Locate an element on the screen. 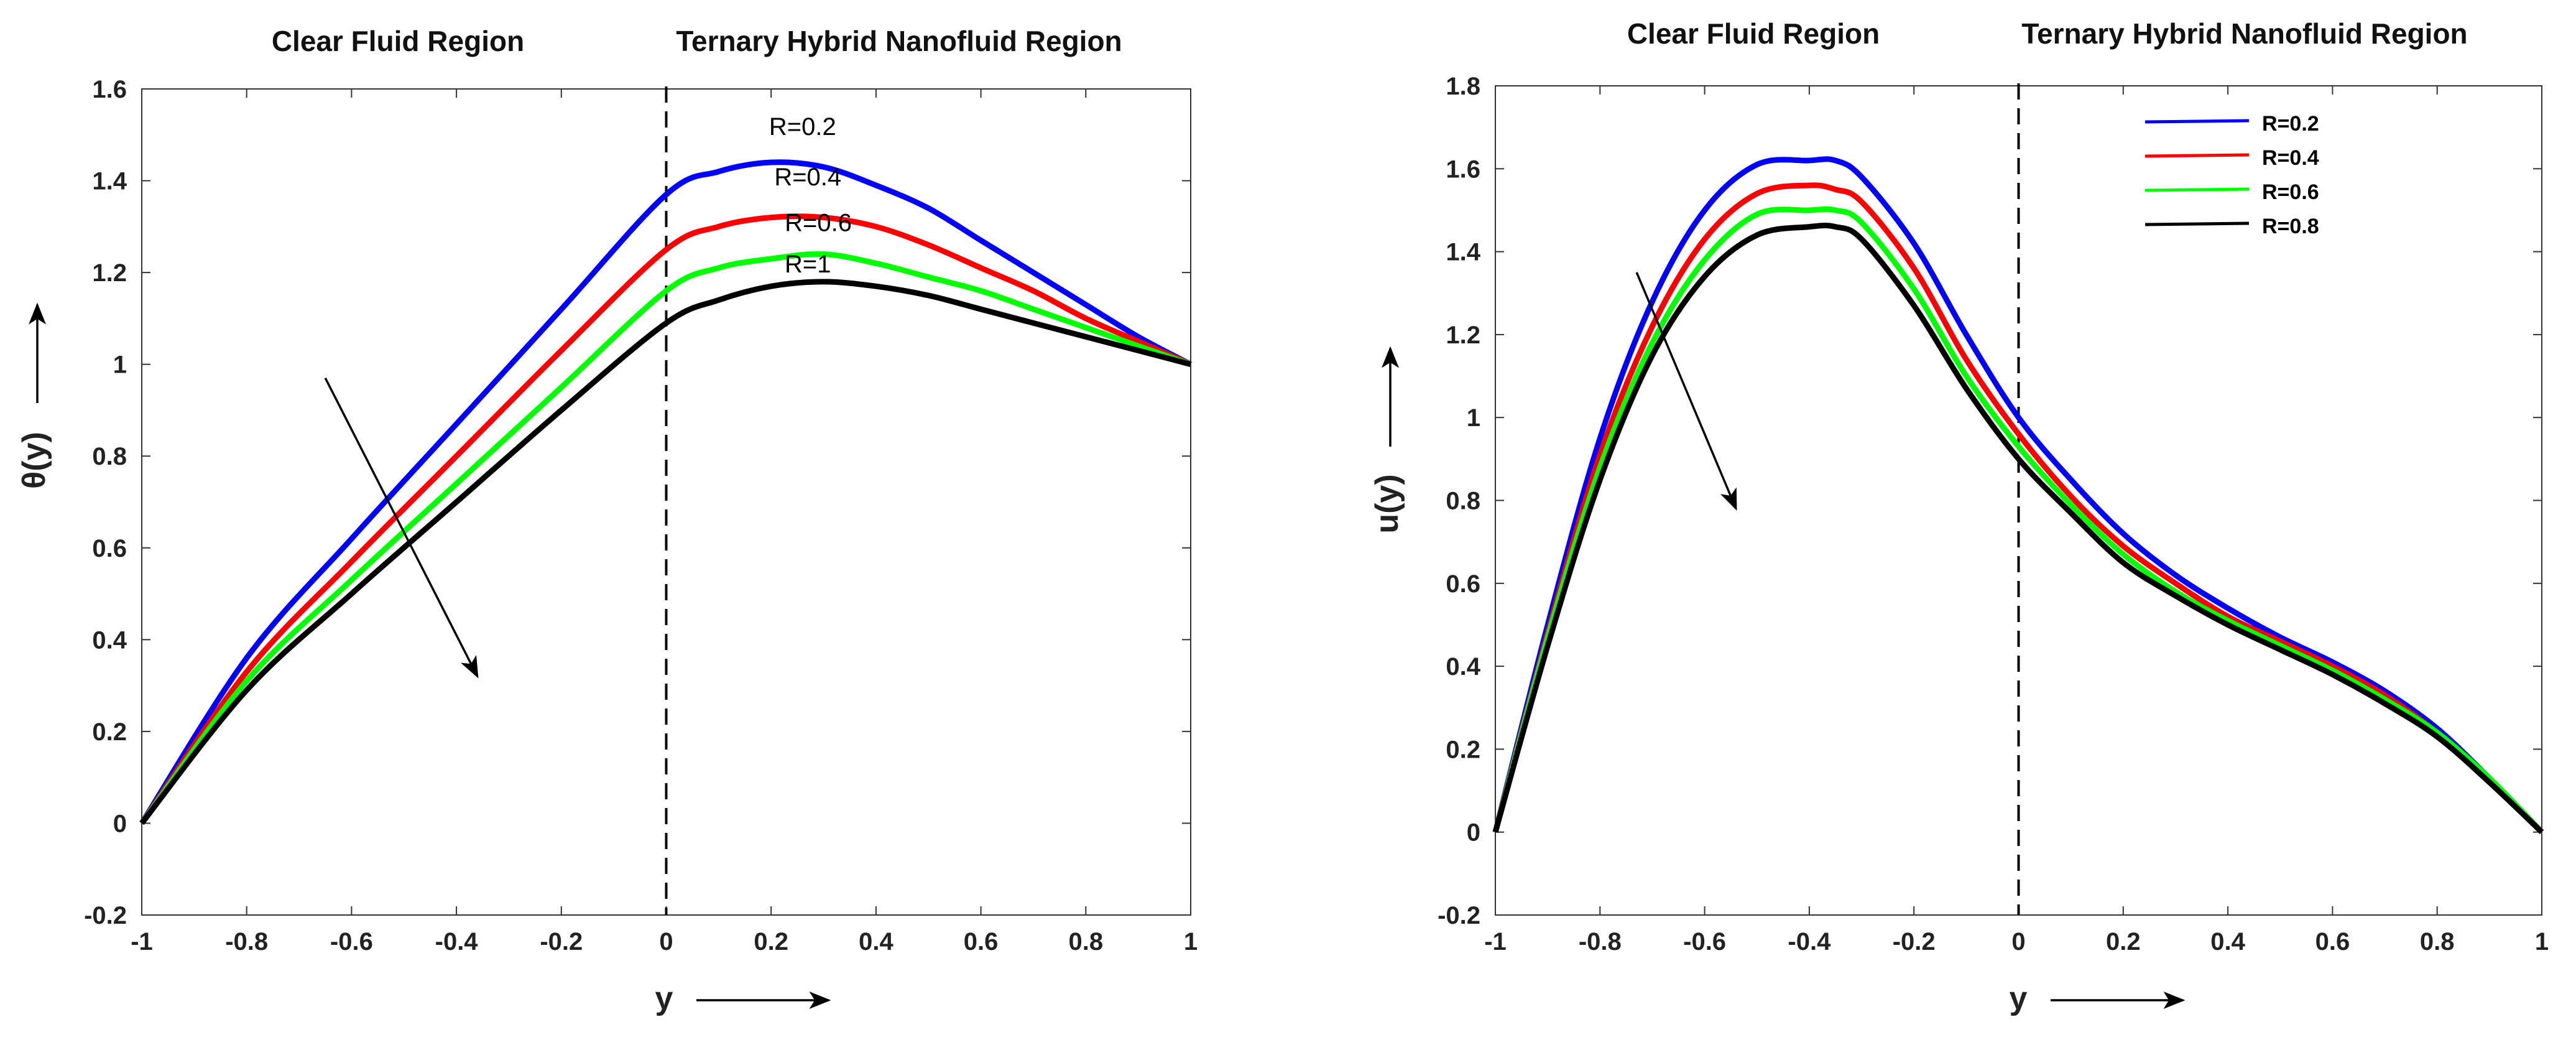 Image resolution: width=2576 pixels, height=1050 pixels. y-axis-label: θ(y) is located at coordinates (34, 460).